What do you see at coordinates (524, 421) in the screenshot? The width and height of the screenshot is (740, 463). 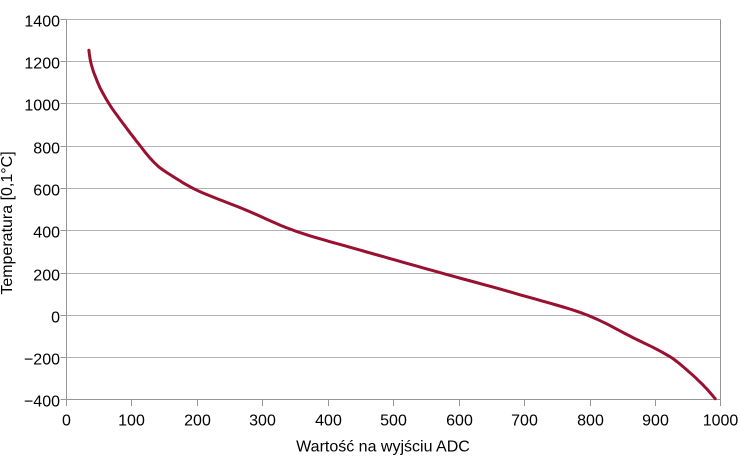 I see `svg-text: 700` at bounding box center [524, 421].